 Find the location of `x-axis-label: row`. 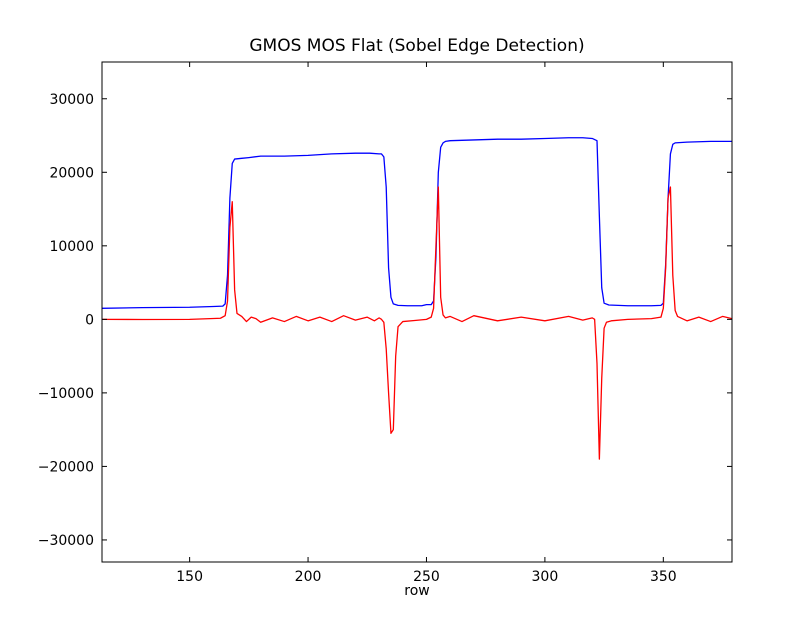

x-axis-label: row is located at coordinates (416, 591).